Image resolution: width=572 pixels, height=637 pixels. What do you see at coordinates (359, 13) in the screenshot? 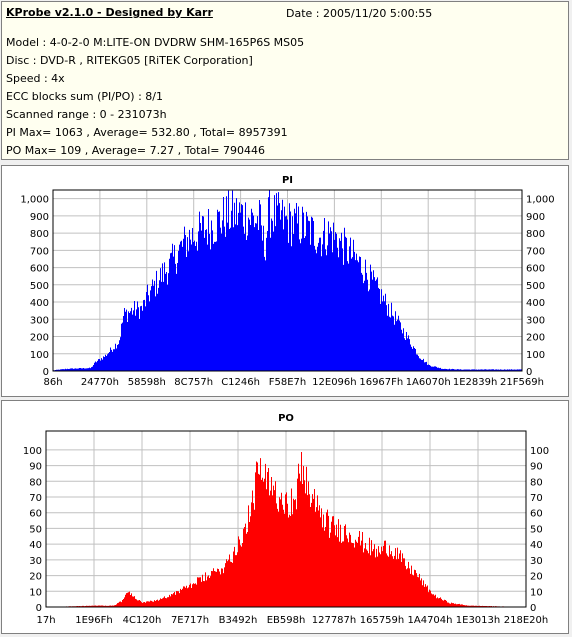
I see `scan-date: Date : 2005/11/20 5:00:55` at bounding box center [359, 13].